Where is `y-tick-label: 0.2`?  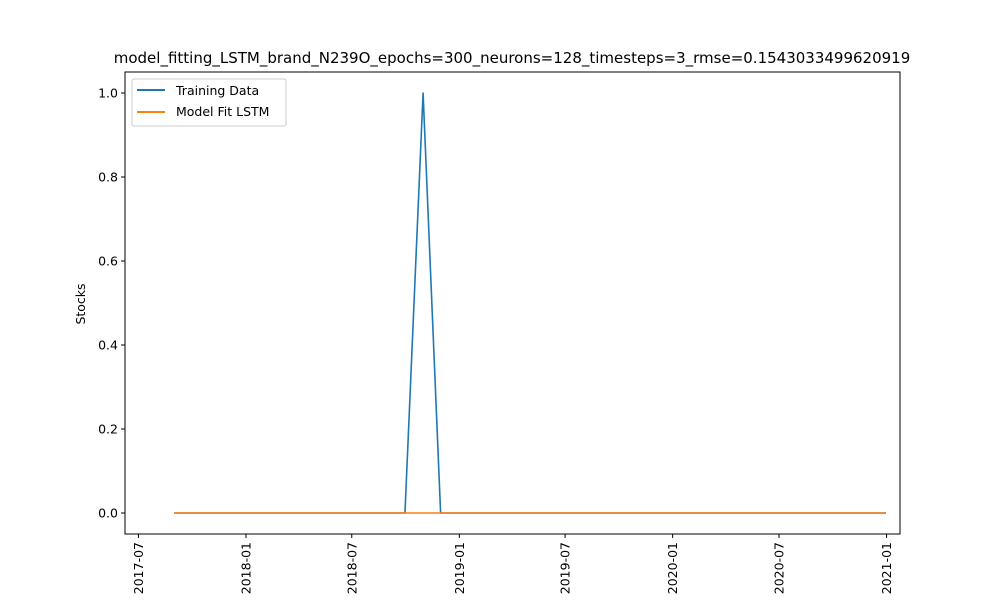
y-tick-label: 0.2 is located at coordinates (108, 429).